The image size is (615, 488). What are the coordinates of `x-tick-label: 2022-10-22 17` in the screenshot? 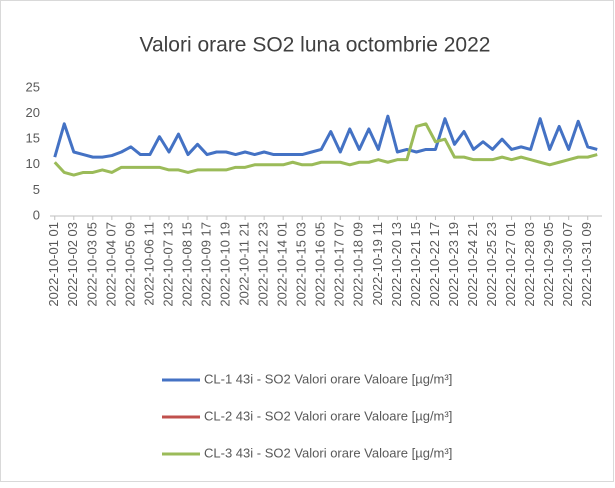 It's located at (434, 264).